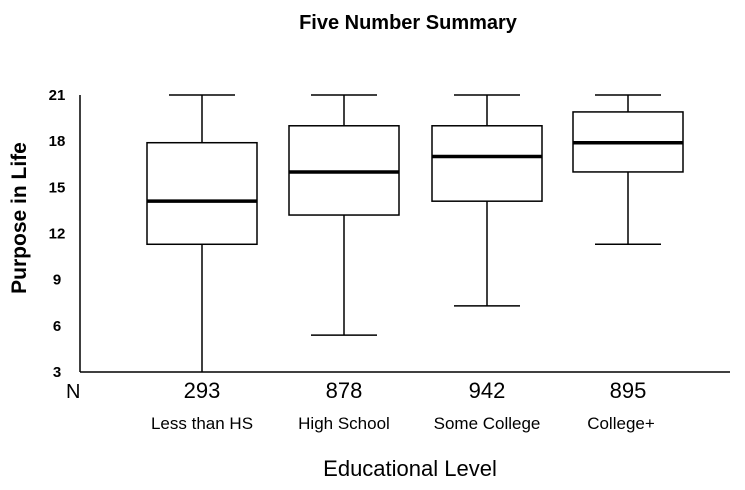  Describe the element at coordinates (202, 390) in the screenshot. I see `count-label: 293` at that location.